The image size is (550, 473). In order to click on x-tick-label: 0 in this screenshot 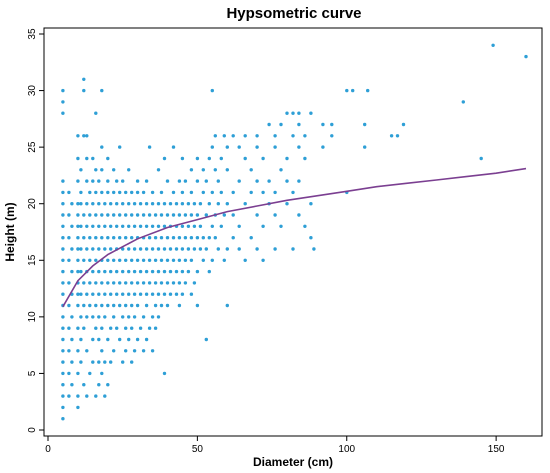, I will do `click(48, 449)`.